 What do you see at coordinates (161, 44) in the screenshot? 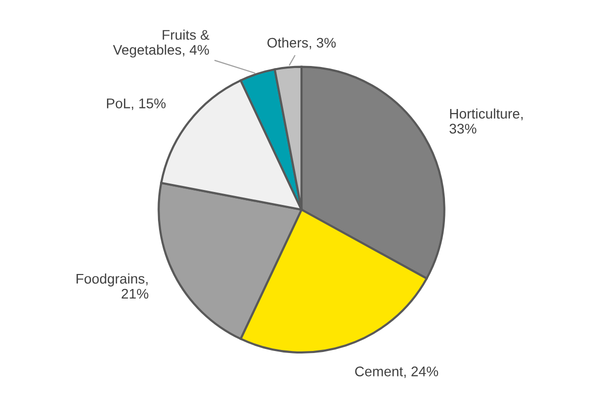
I see `slice-label: Fruits & Vegetables, 4%` at bounding box center [161, 44].